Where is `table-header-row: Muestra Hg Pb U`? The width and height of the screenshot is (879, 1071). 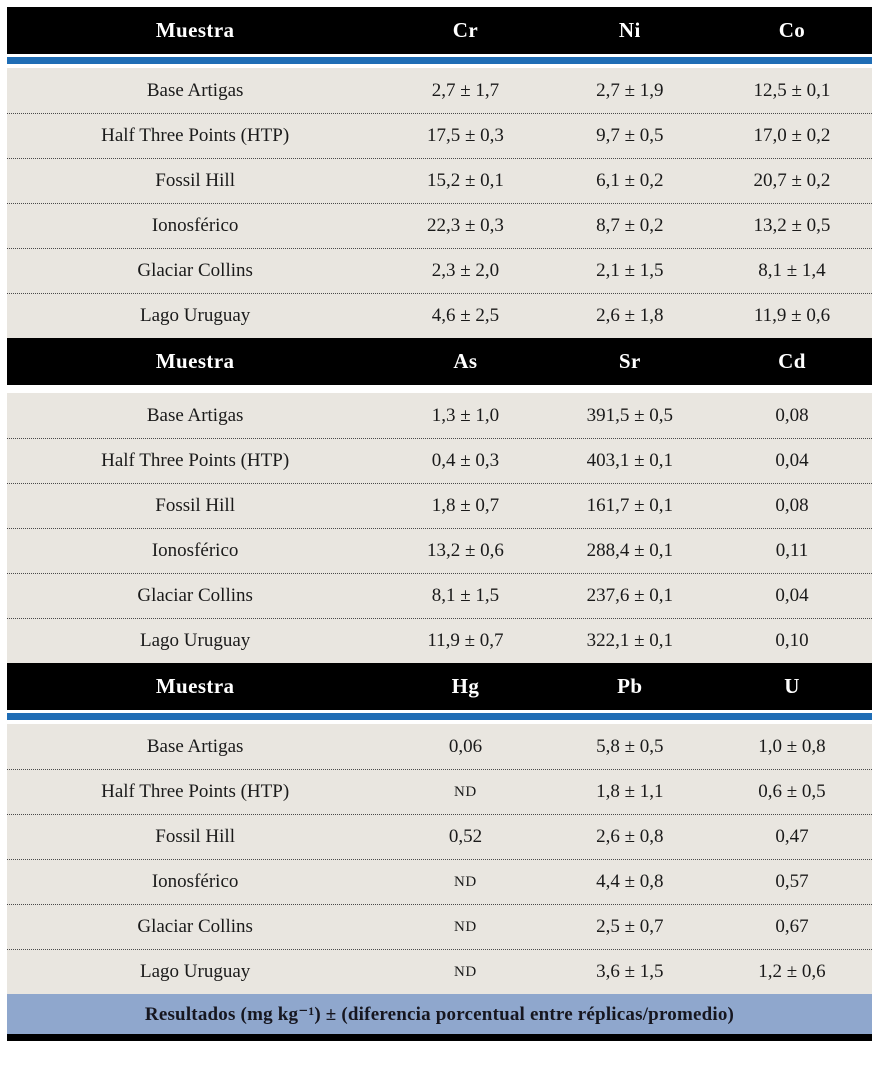 table-header-row: Muestra Hg Pb U is located at coordinates (439, 686).